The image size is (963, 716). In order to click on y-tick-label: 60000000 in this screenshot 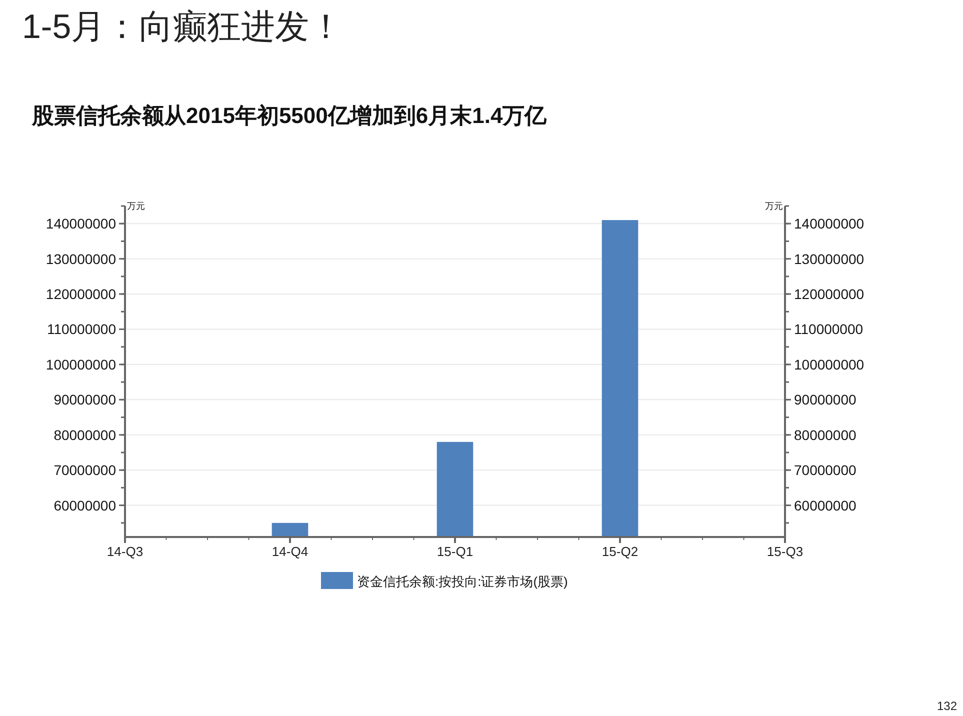, I will do `click(85, 505)`.